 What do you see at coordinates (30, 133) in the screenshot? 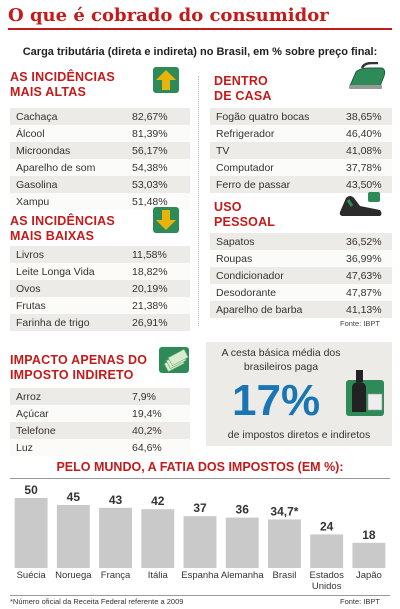
I see `row-label: Álcool` at bounding box center [30, 133].